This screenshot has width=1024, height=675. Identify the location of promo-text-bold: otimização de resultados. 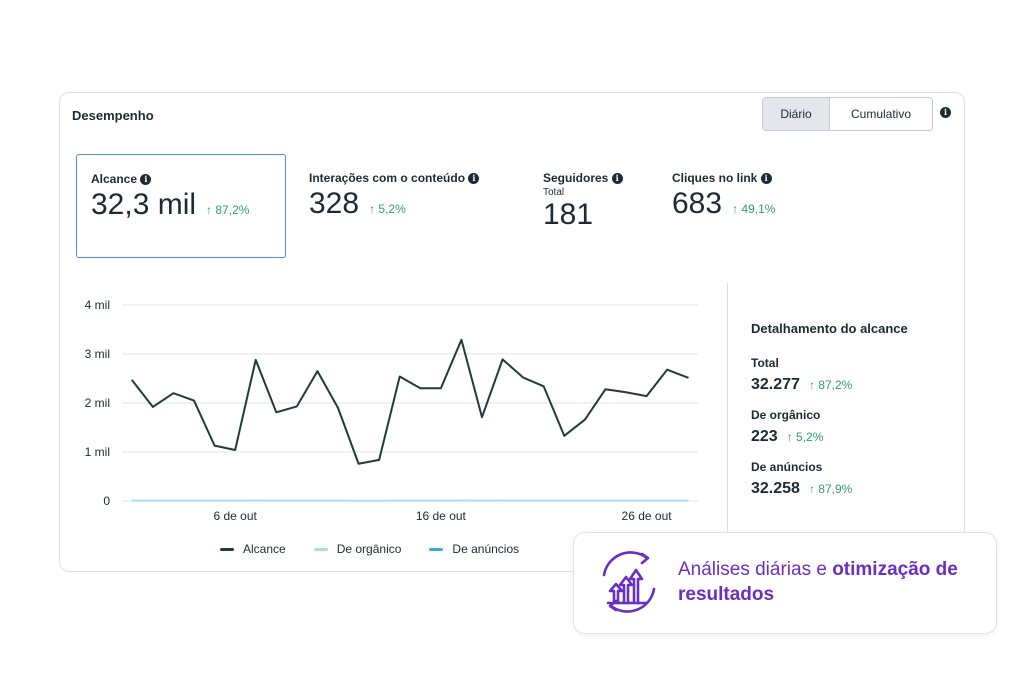
(818, 582).